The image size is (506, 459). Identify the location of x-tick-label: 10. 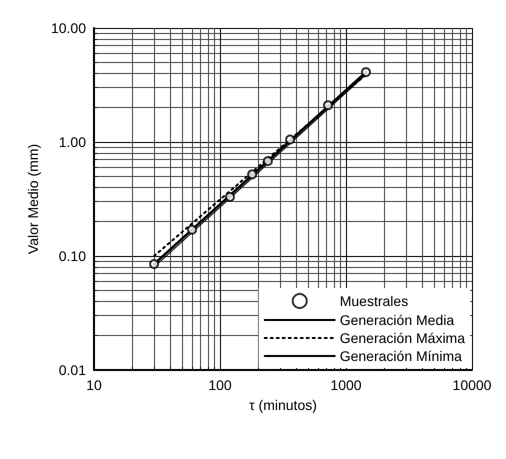
(94, 385).